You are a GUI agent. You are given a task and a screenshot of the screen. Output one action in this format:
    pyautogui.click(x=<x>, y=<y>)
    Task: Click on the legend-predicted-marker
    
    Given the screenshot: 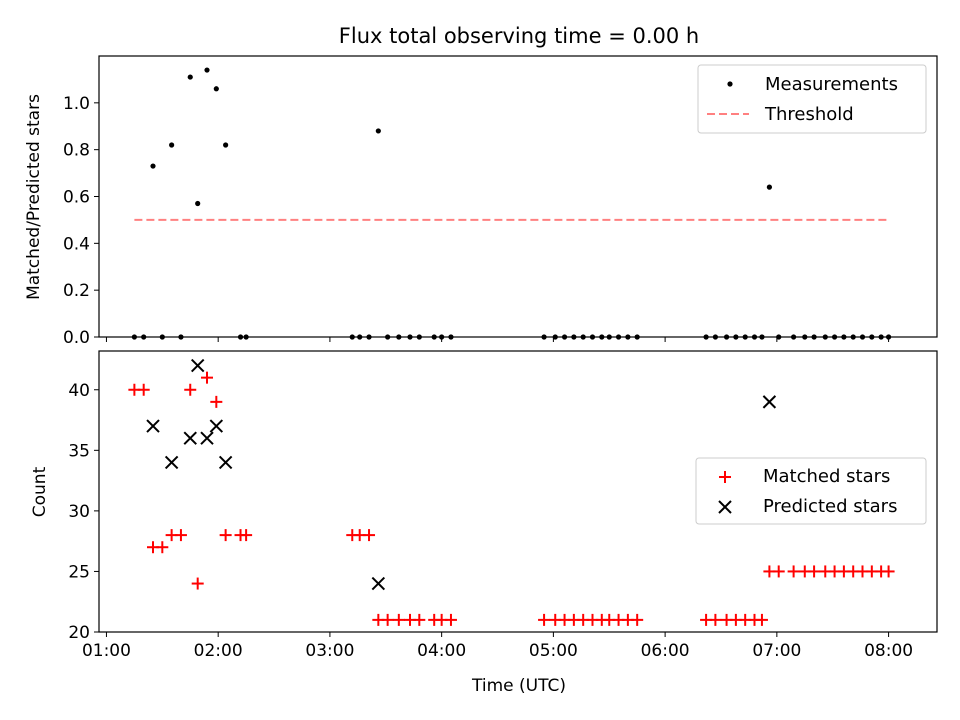 What is the action you would take?
    pyautogui.click(x=725, y=507)
    